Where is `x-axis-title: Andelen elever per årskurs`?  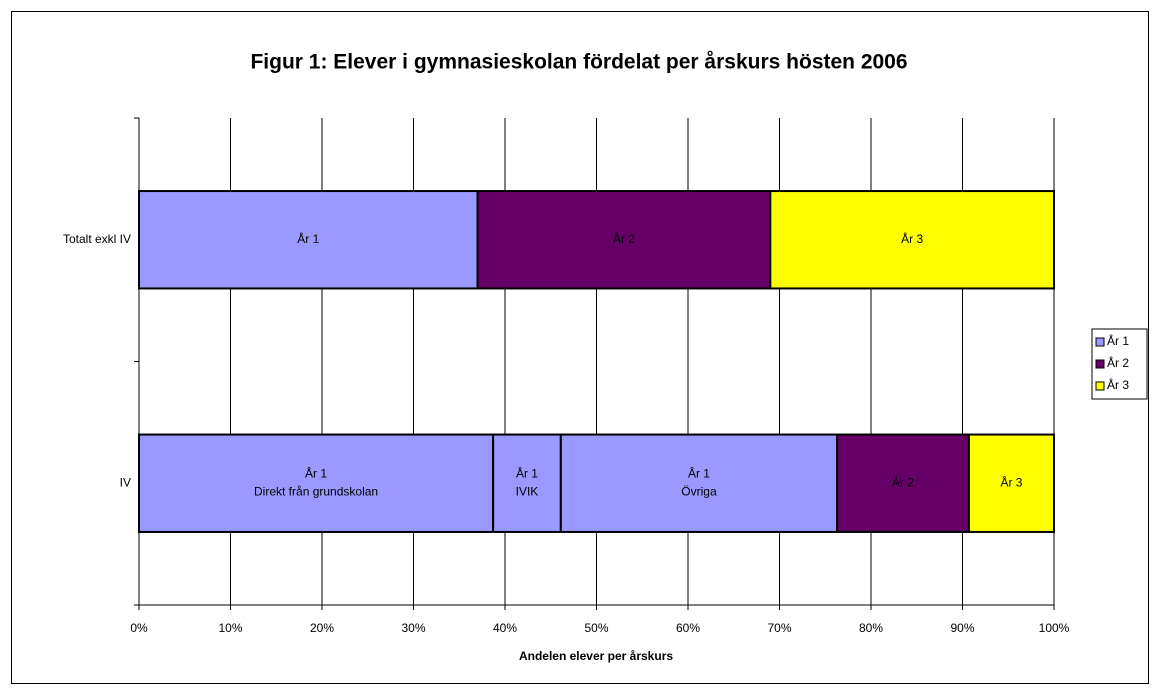
x-axis-title: Andelen elever per årskurs is located at coordinates (596, 656).